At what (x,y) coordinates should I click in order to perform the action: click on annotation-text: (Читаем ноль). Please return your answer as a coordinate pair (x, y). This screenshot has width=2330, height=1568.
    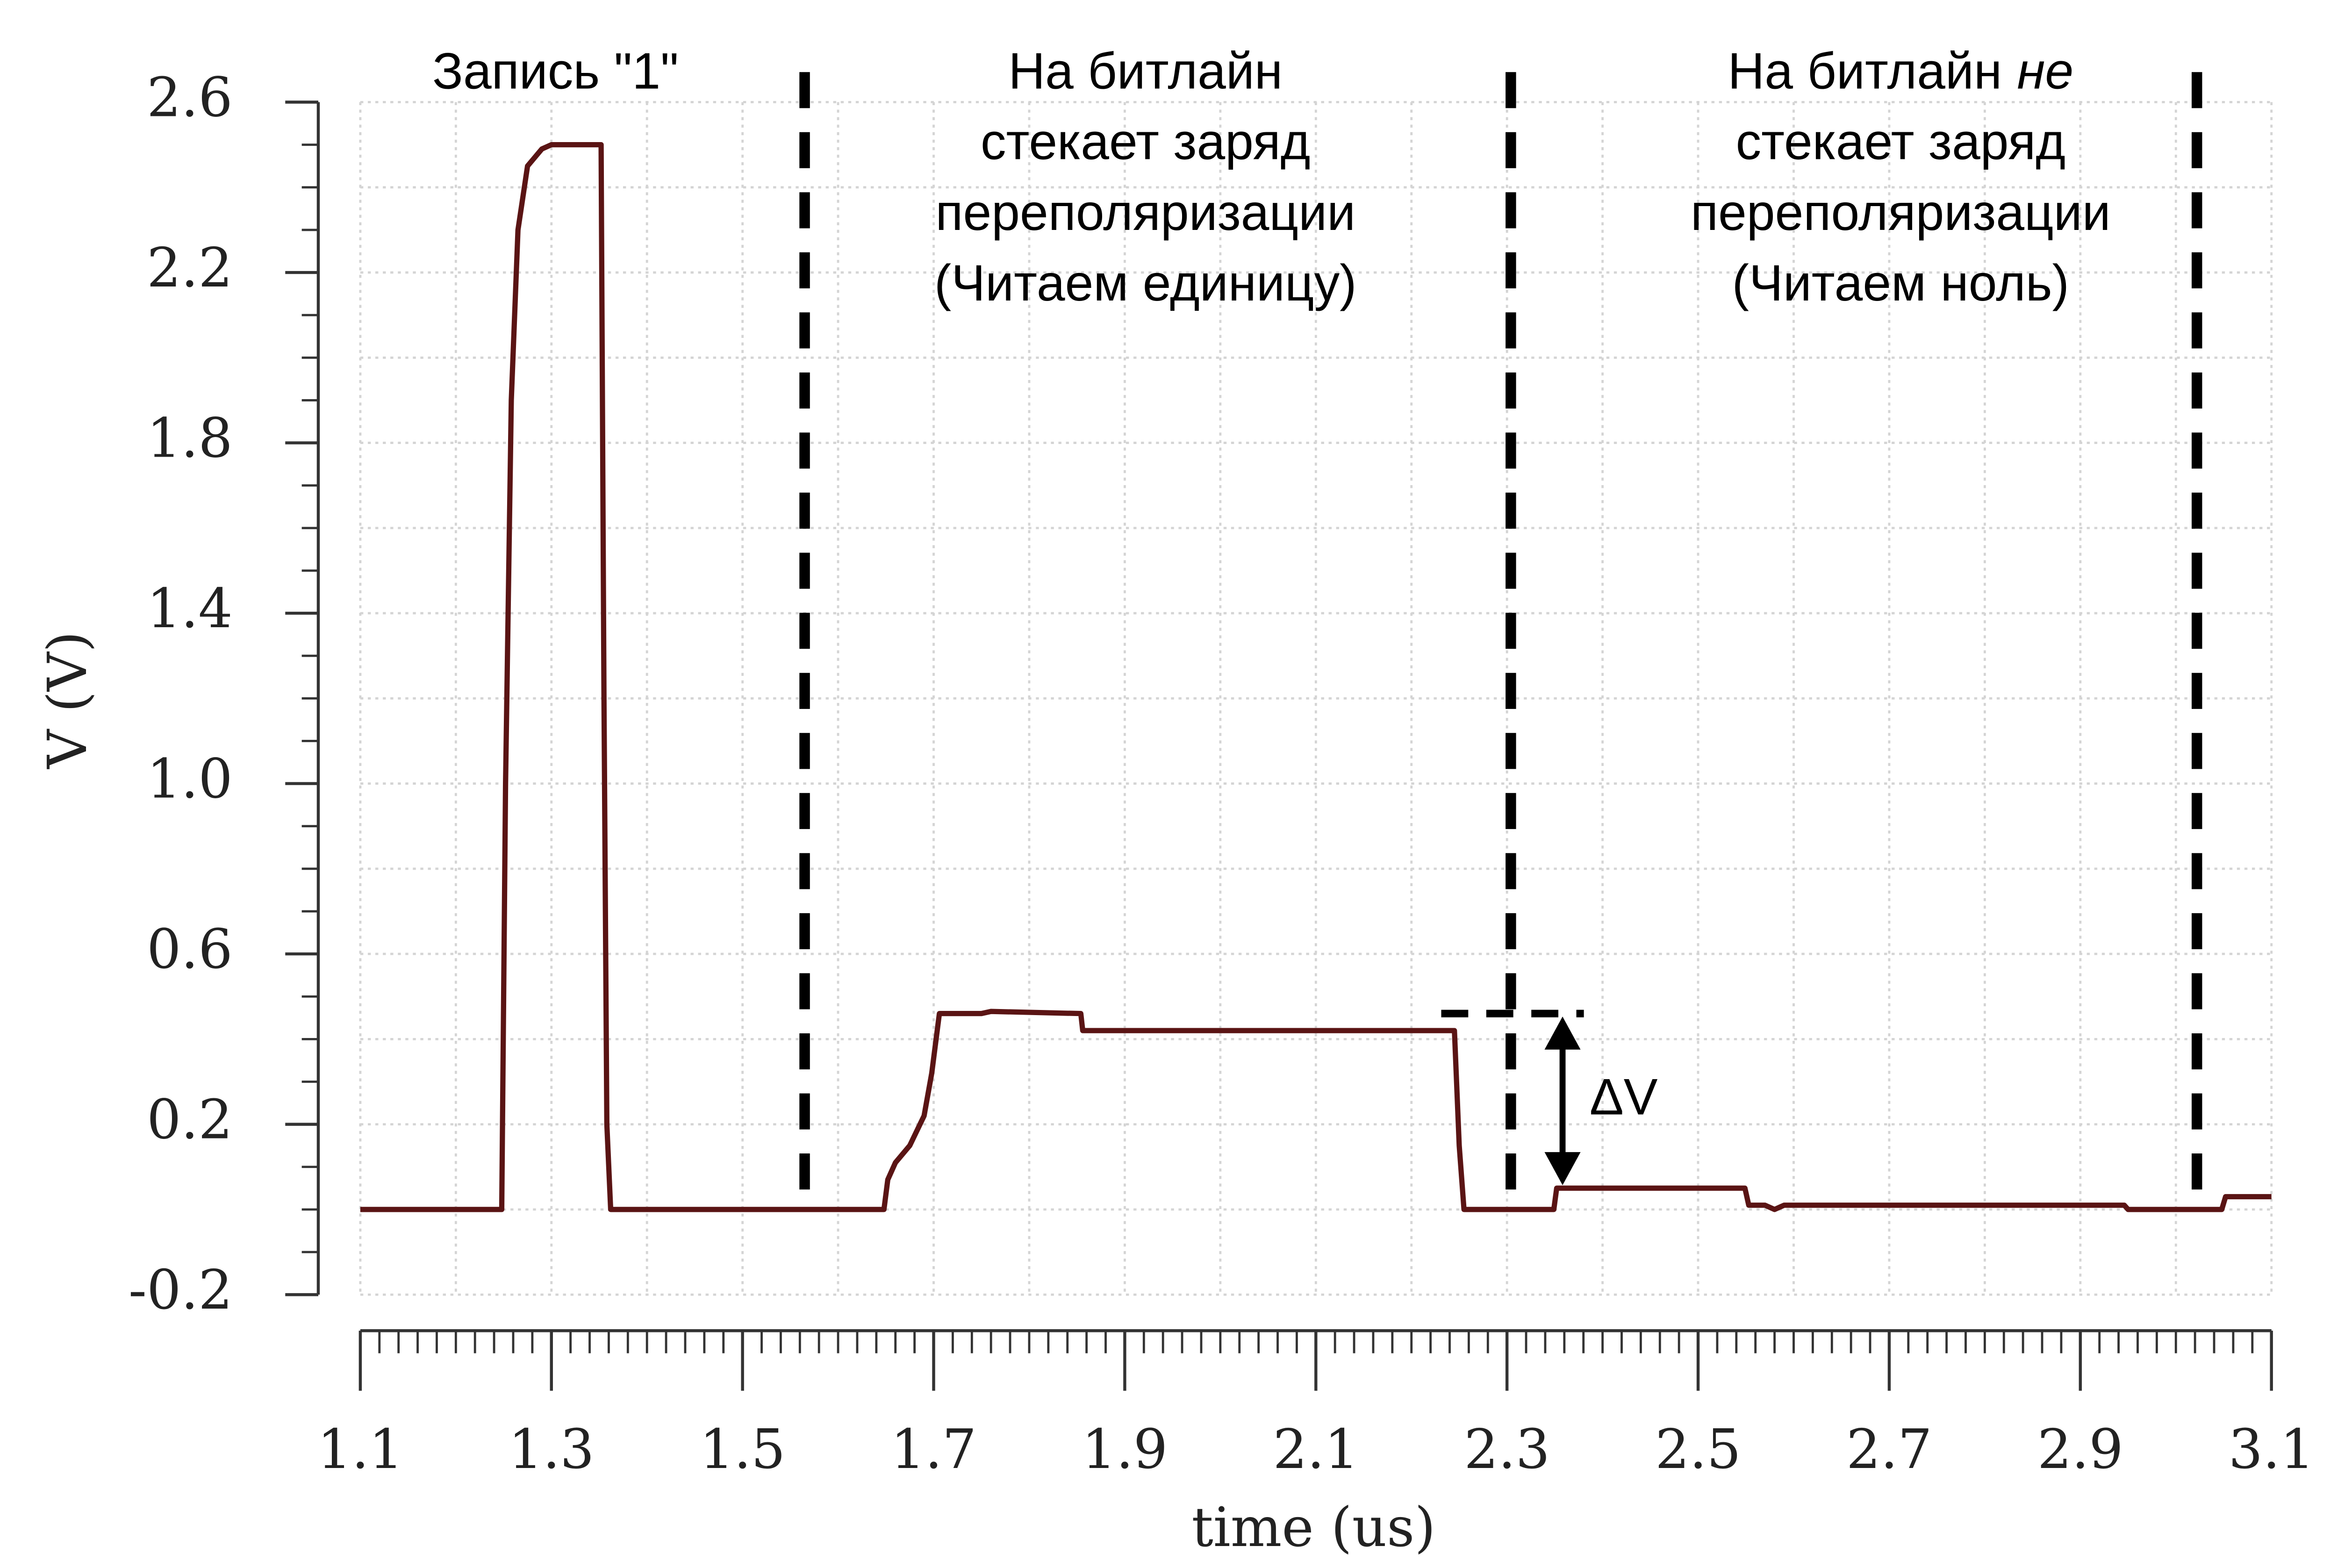
    Looking at the image, I should click on (1900, 284).